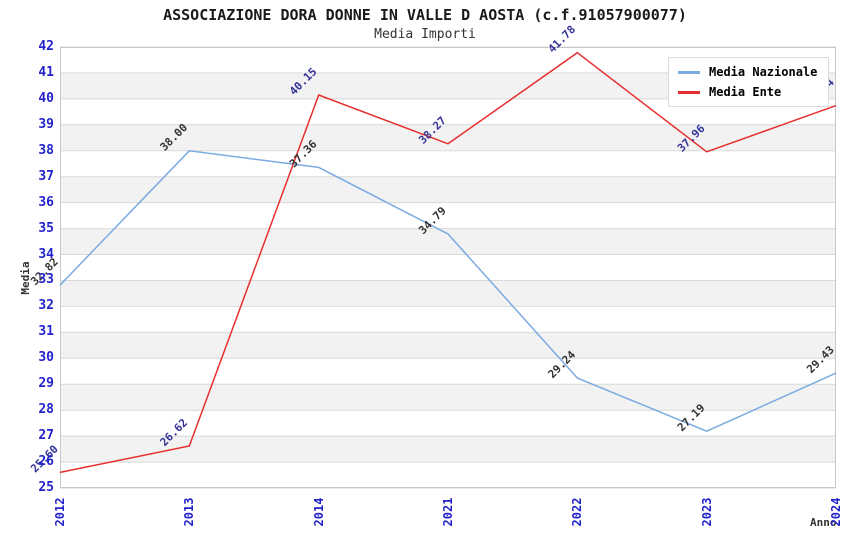  Describe the element at coordinates (46, 384) in the screenshot. I see `y-tick-label: 29` at that location.